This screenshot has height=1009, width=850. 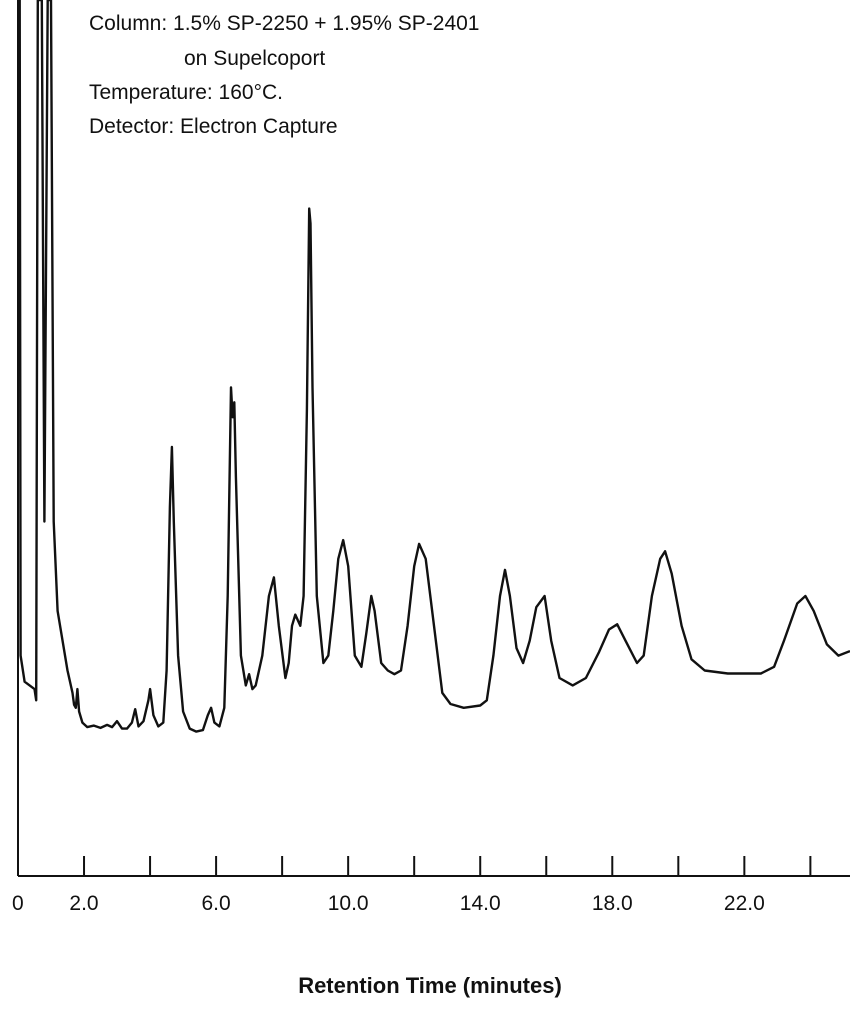 What do you see at coordinates (388, 903) in the screenshot?
I see `x-axis-tick-labels: 0 2.0 6.0 10.0 14.0 18.0 22.0` at bounding box center [388, 903].